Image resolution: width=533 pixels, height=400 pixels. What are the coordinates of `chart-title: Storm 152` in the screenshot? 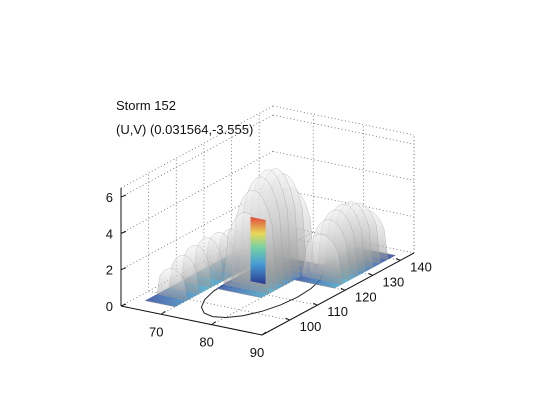 It's located at (146, 105).